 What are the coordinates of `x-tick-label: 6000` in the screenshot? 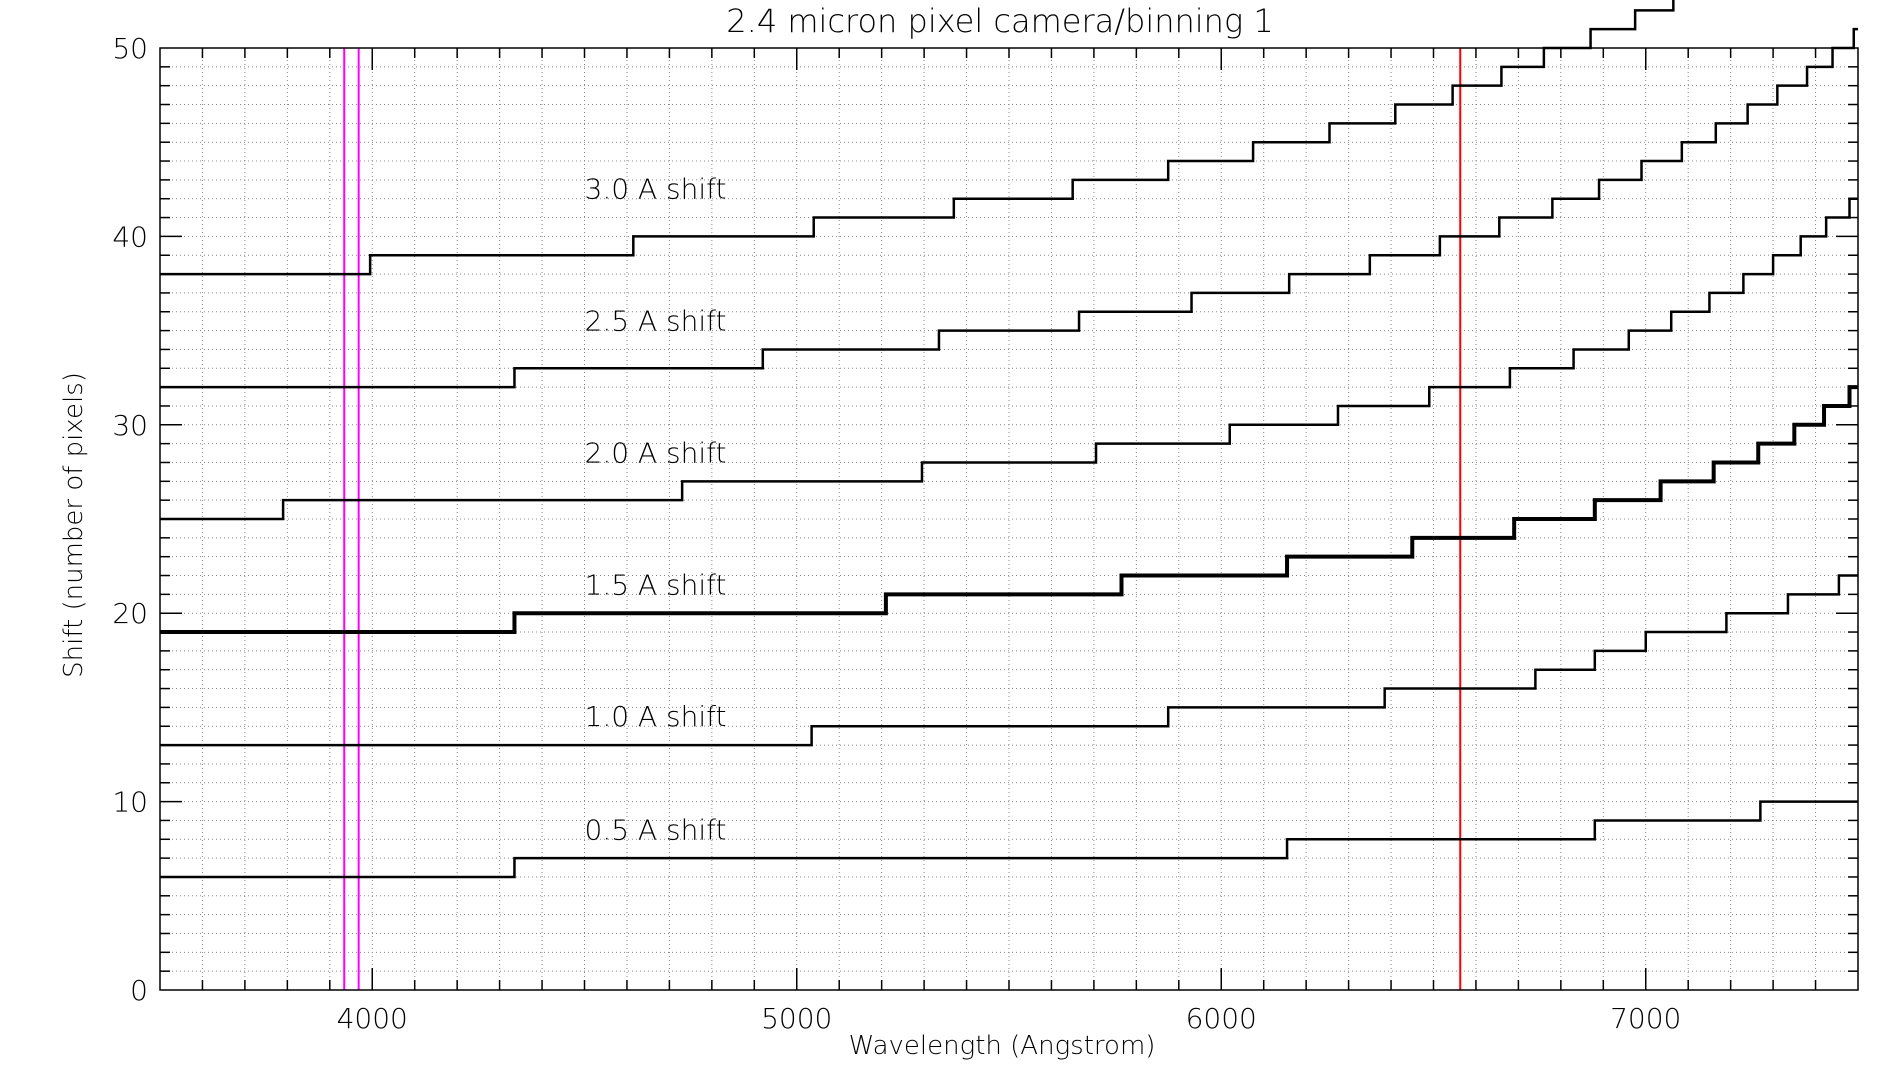 It's located at (1221, 1018).